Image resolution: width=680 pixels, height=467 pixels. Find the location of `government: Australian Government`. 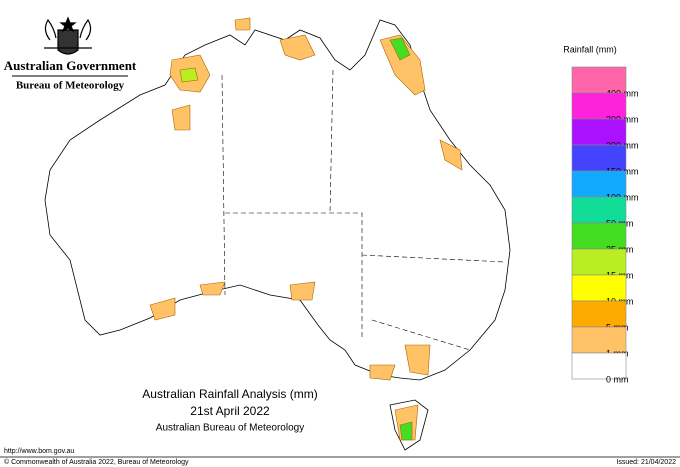

government: Australian Government is located at coordinates (70, 65).